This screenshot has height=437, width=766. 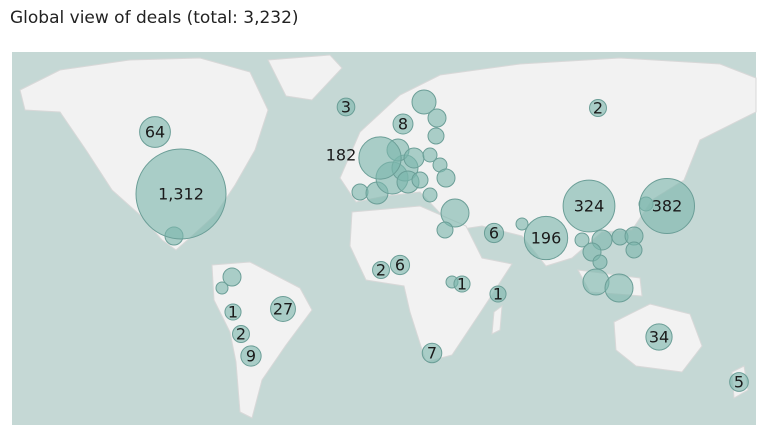 I want to click on bubble-label: 7, so click(x=432, y=353).